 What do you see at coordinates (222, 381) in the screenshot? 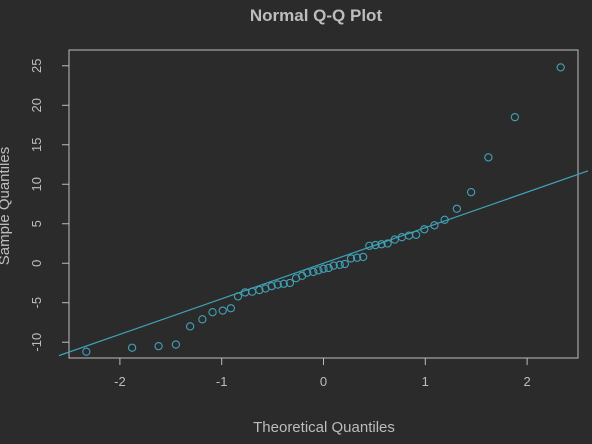
I see `x-tick-label: -1` at bounding box center [222, 381].